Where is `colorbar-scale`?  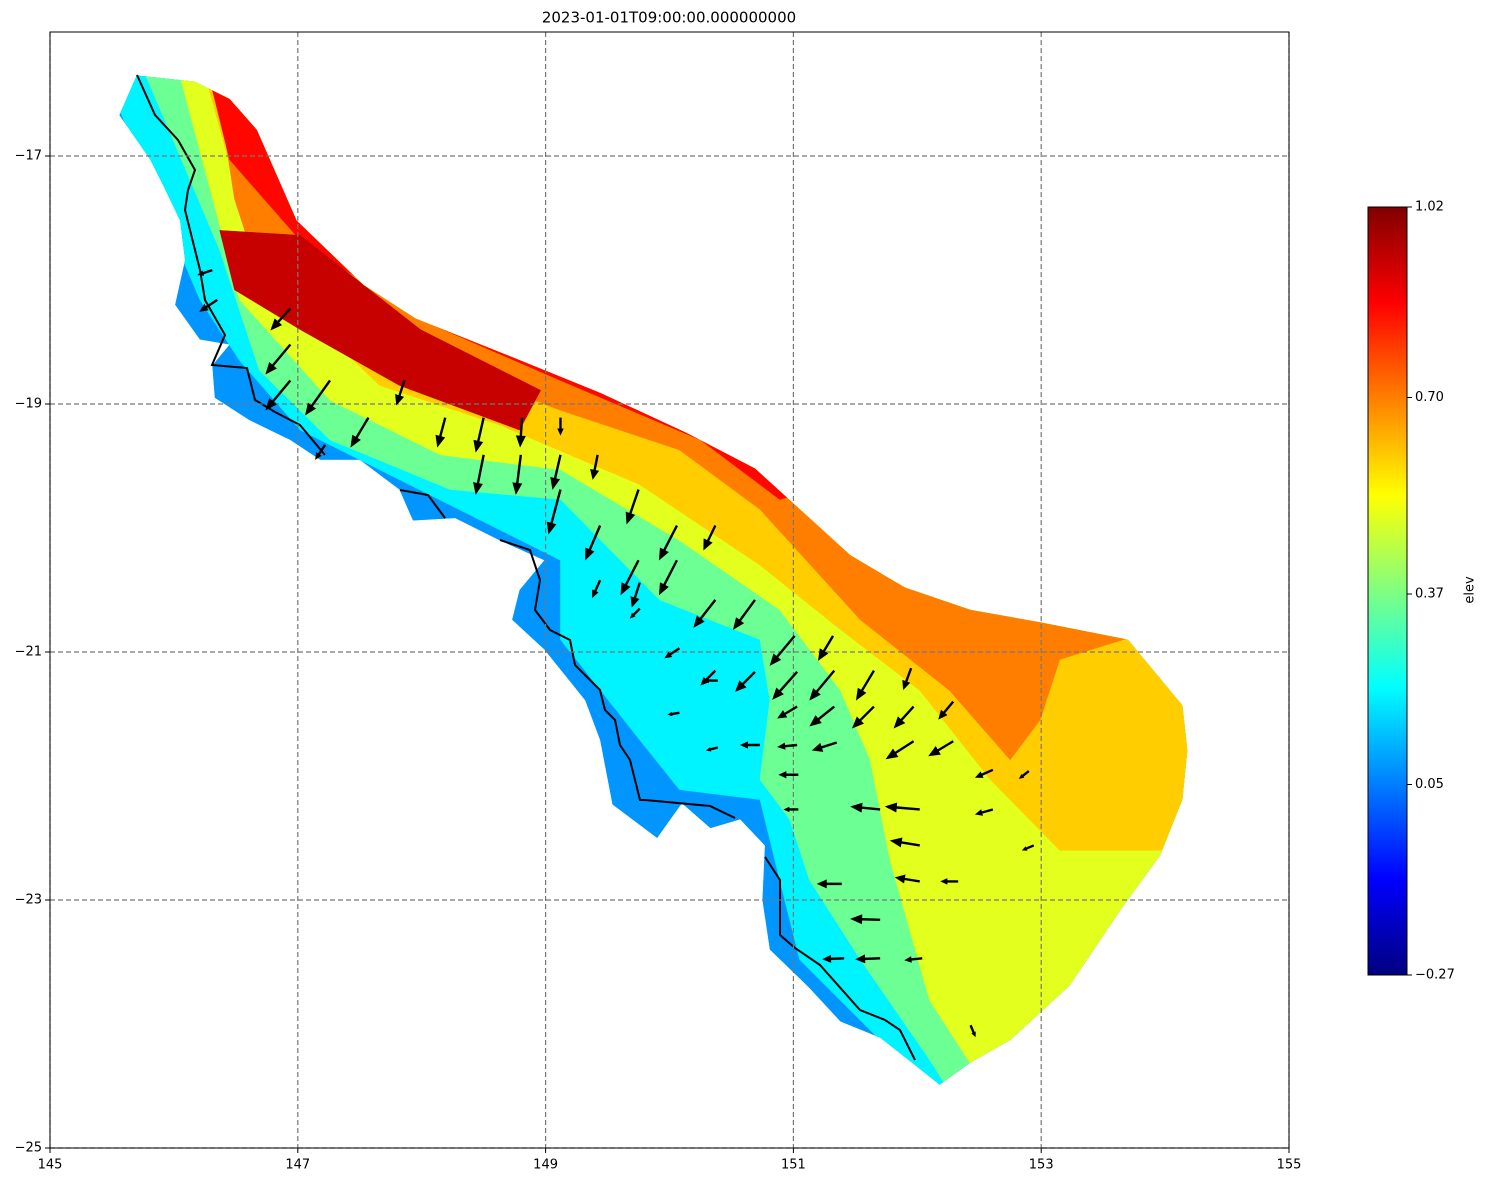
colorbar-scale is located at coordinates (1387, 591).